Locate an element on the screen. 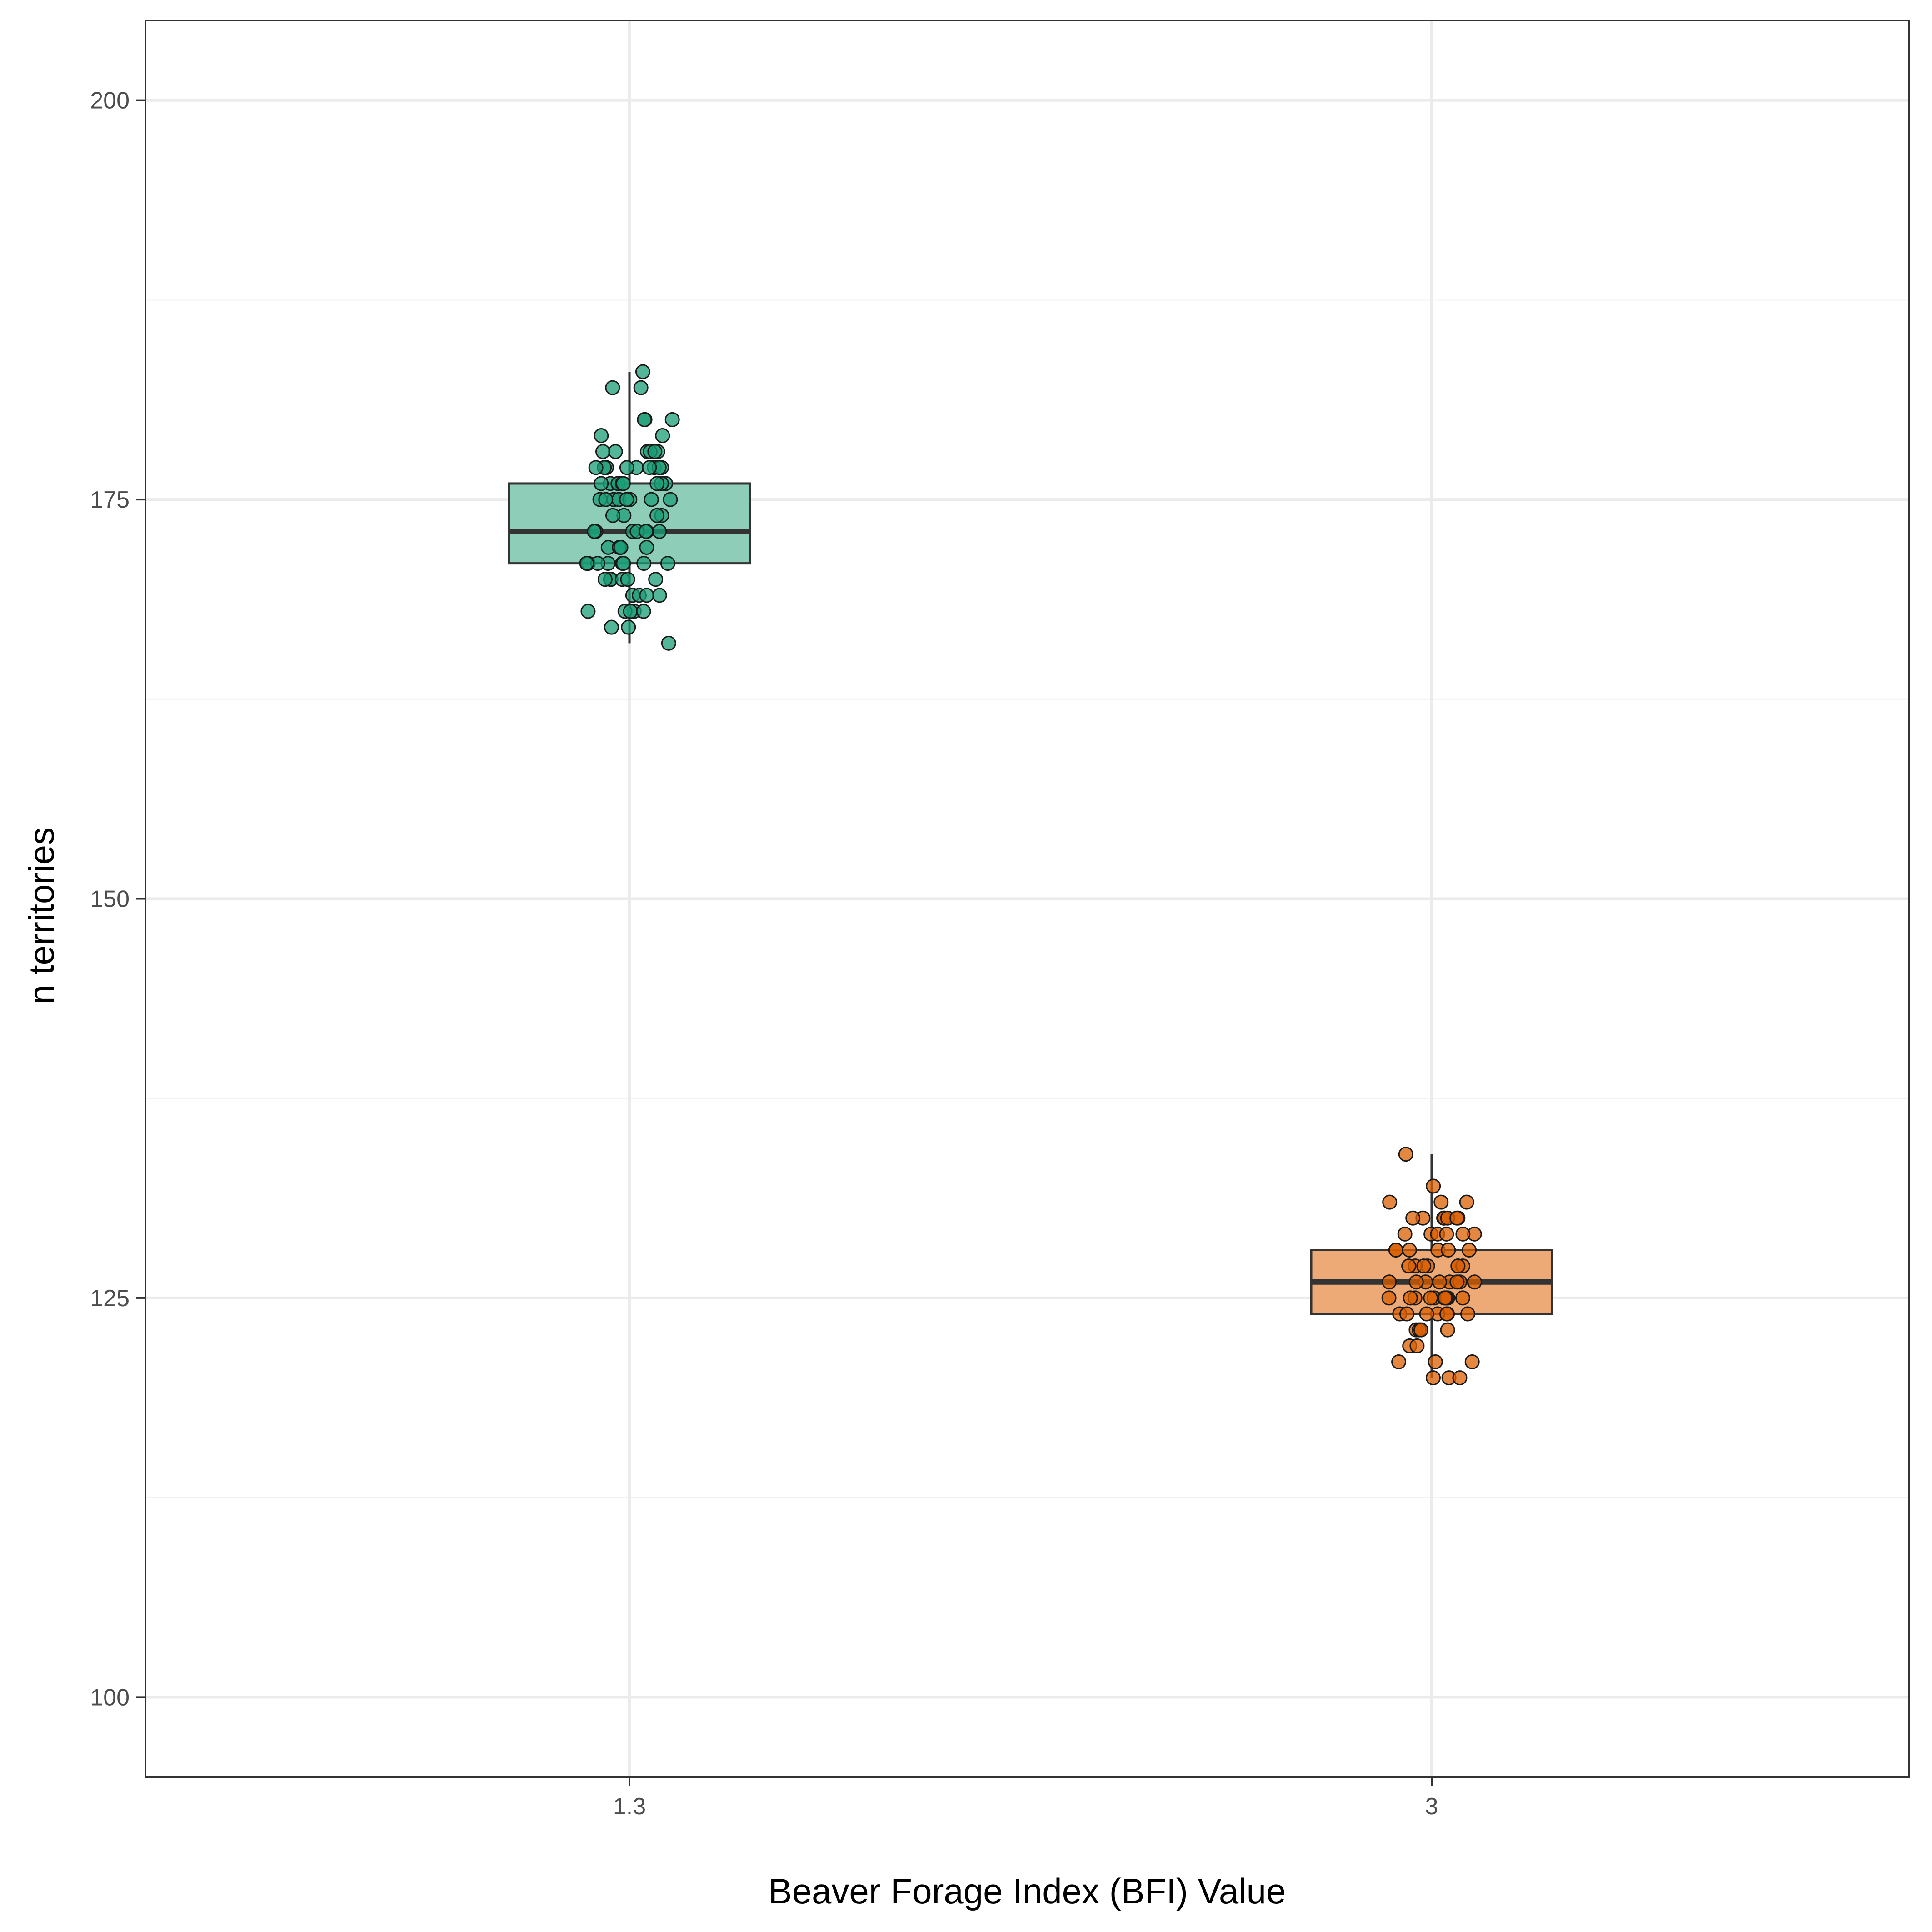 The height and width of the screenshot is (1932, 1932). box-iqr is located at coordinates (629, 523).